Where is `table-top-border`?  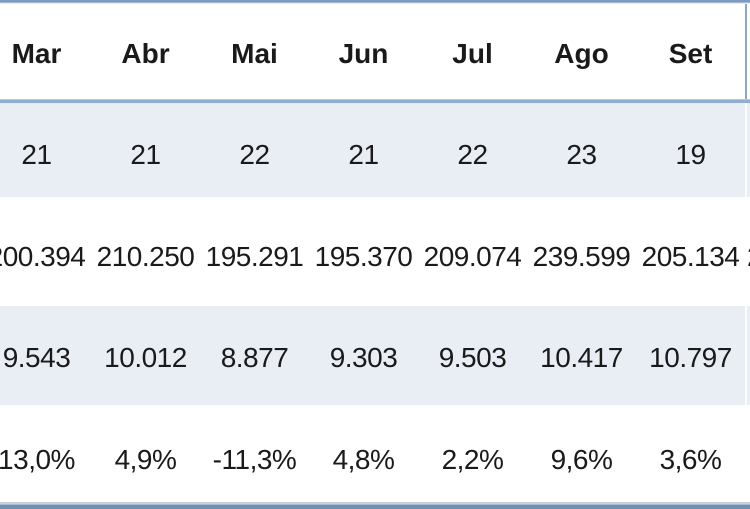 table-top-border is located at coordinates (375, 2).